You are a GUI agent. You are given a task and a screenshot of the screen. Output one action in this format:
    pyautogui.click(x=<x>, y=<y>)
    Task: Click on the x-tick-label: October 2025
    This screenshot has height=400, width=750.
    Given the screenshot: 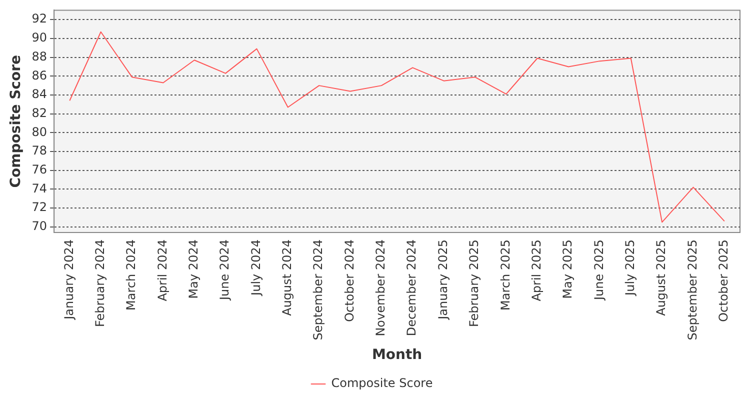 What is the action you would take?
    pyautogui.click(x=723, y=281)
    